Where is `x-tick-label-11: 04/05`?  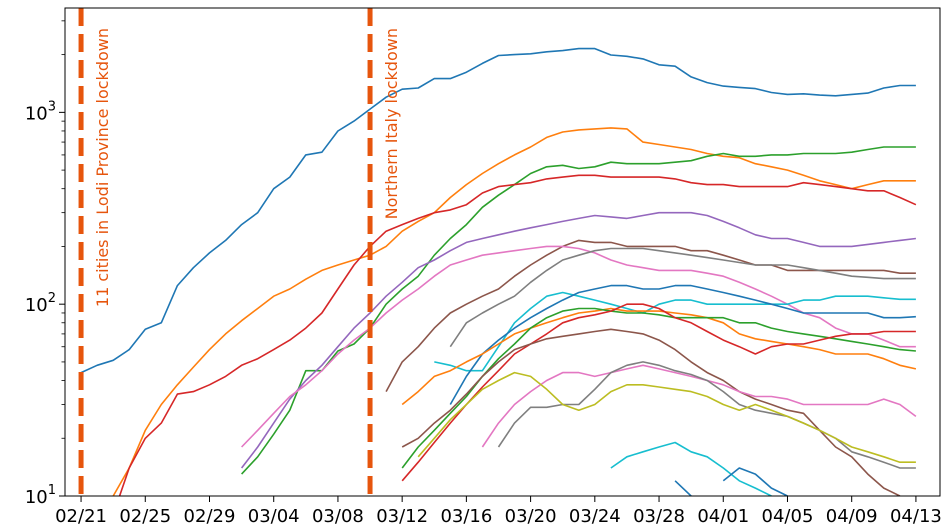
x-tick-label-11: 04/05 is located at coordinates (788, 516).